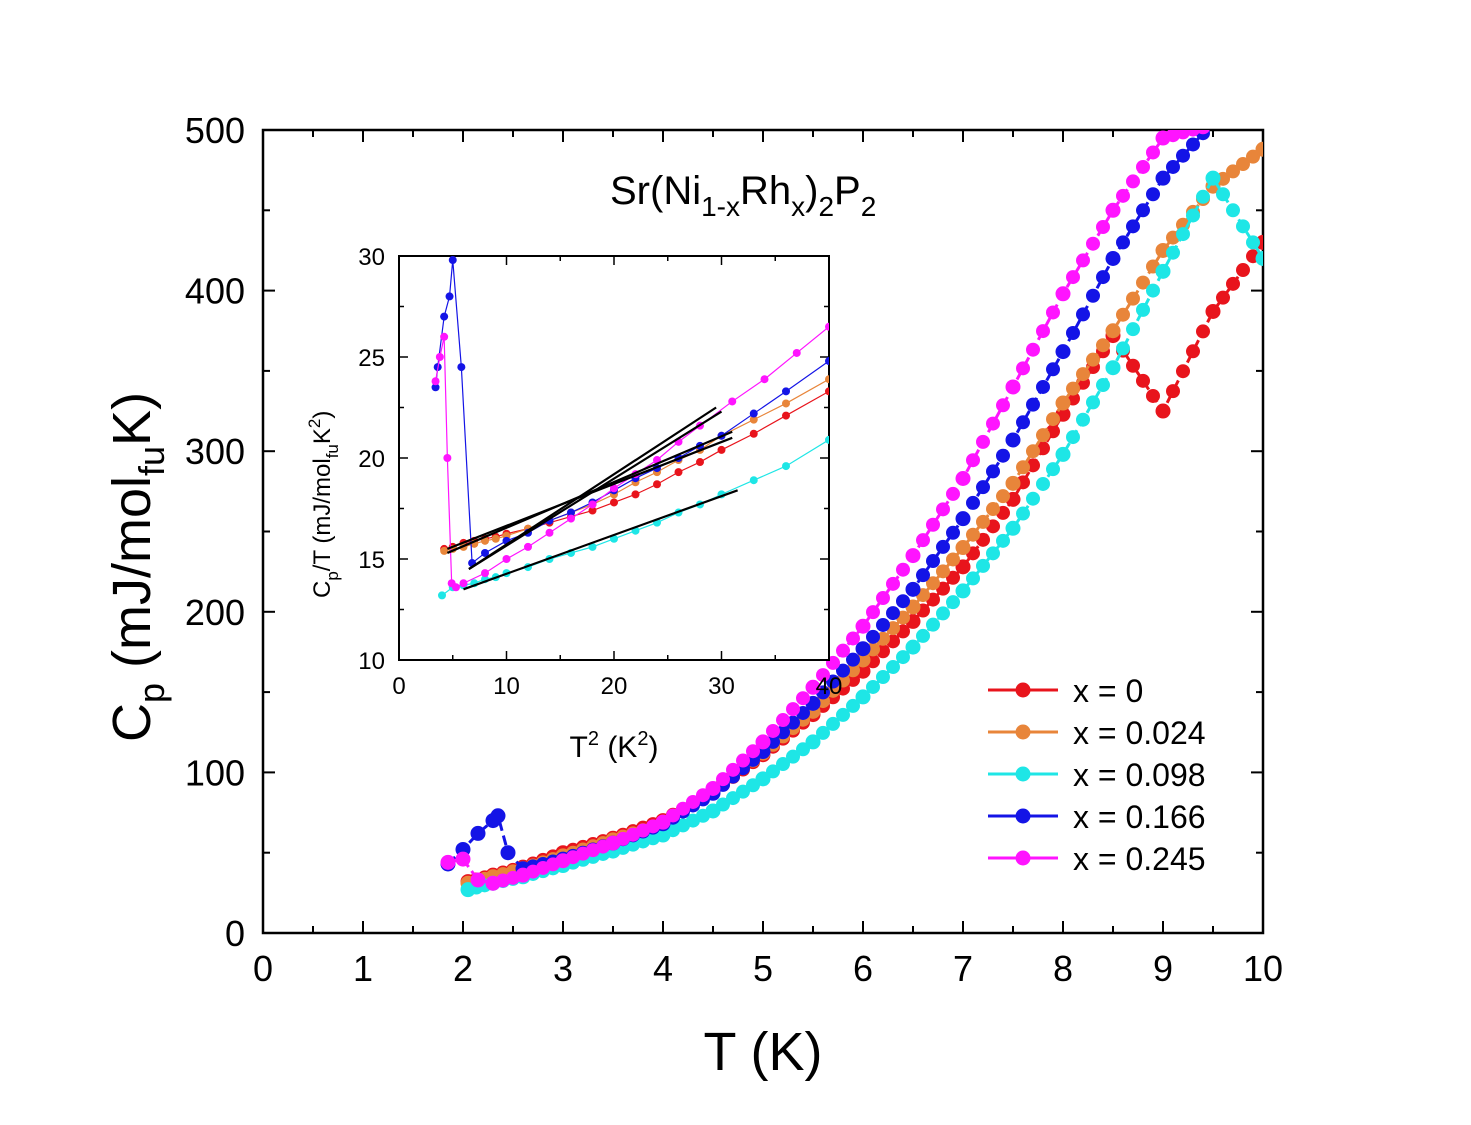 Image resolution: width=1471 pixels, height=1125 pixels. Describe the element at coordinates (1139, 775) in the screenshot. I see `legend-label: x = 0.098` at that location.